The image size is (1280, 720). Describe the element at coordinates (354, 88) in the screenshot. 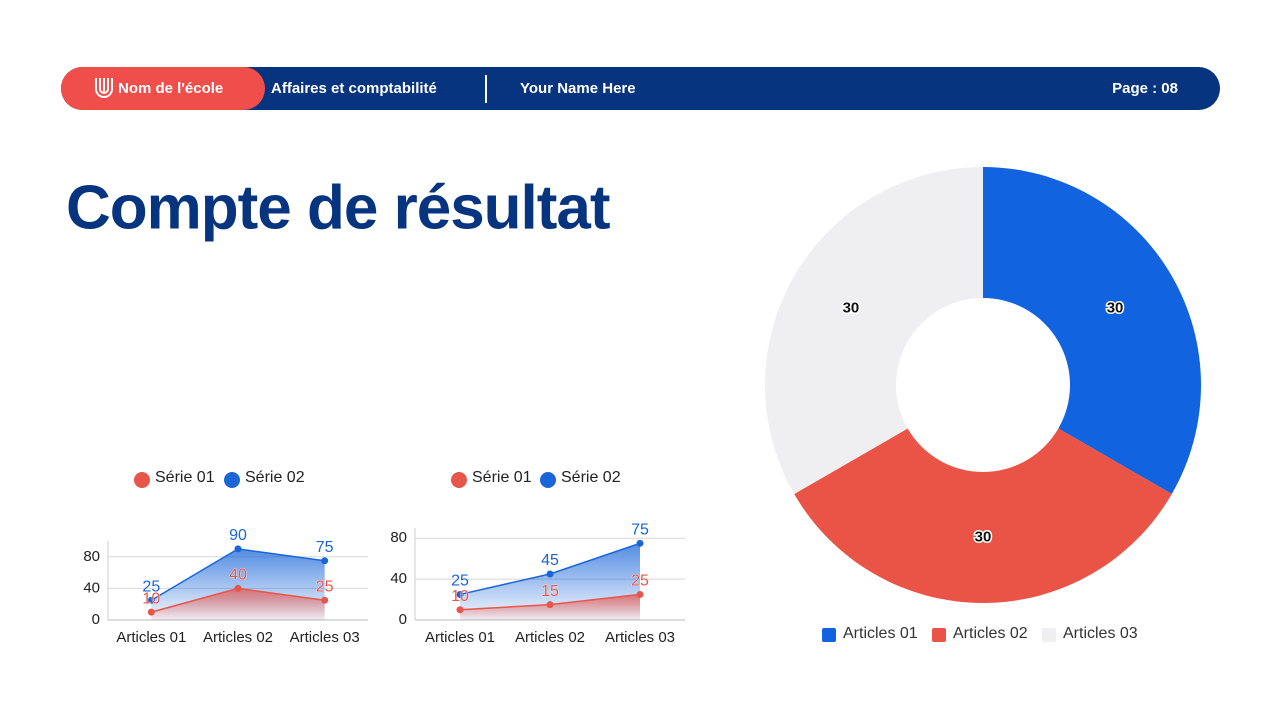

I see `course-name: Affaires et comptabilité` at that location.